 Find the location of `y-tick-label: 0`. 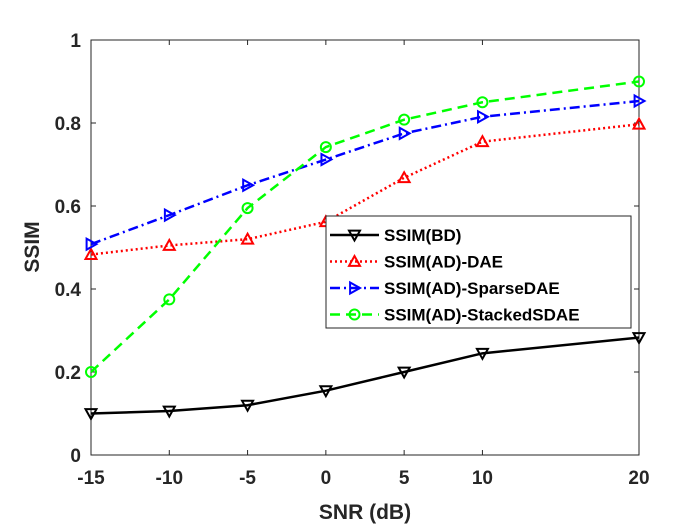

y-tick-label: 0 is located at coordinates (75, 456).